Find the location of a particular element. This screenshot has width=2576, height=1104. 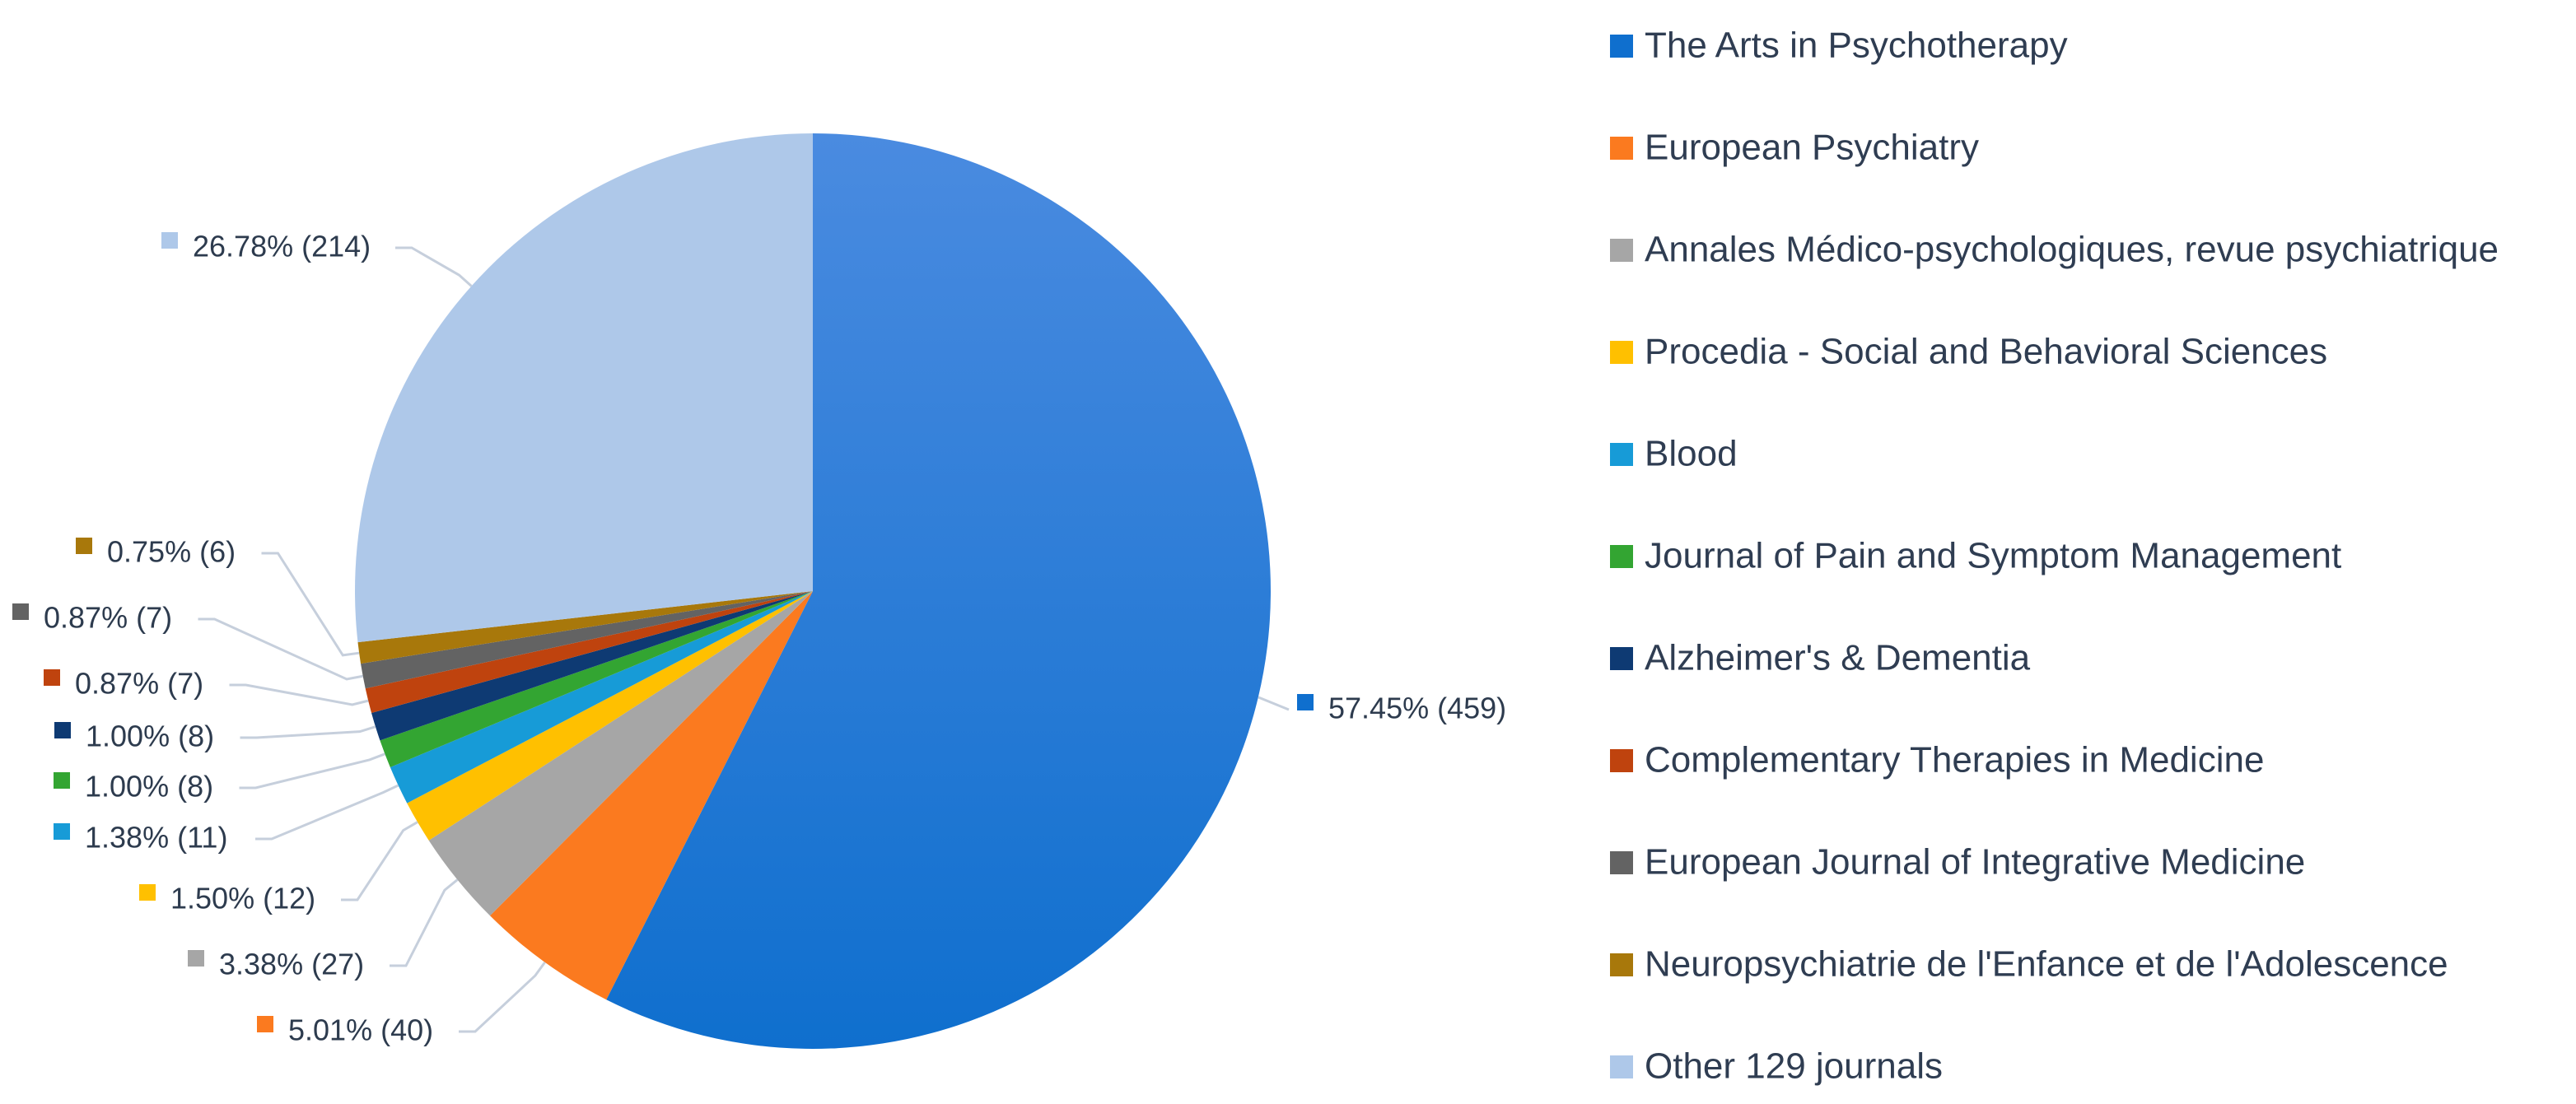

pie-slice-european-psychiatry is located at coordinates (651, 795).